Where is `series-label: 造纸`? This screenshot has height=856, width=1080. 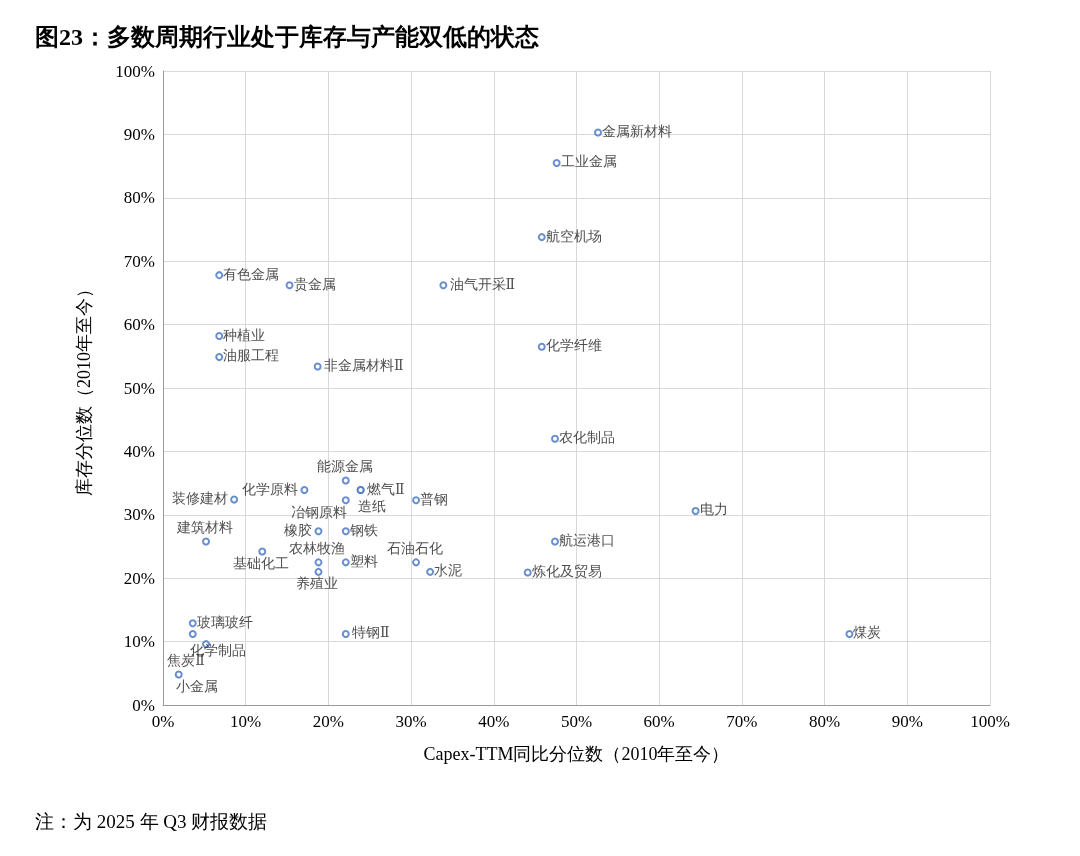
series-label: 造纸 is located at coordinates (371, 507).